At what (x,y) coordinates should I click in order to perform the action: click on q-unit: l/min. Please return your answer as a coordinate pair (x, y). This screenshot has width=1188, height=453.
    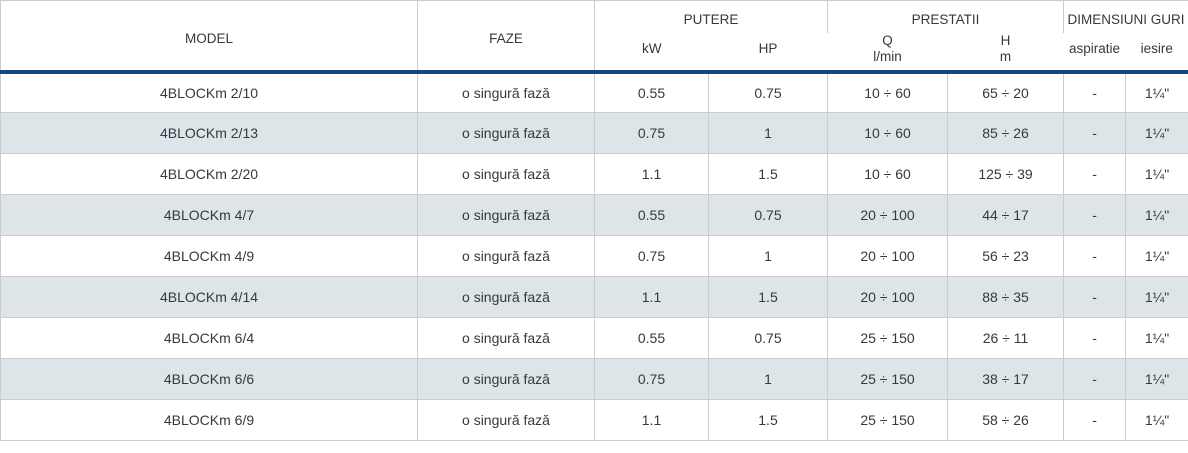
    Looking at the image, I should click on (887, 56).